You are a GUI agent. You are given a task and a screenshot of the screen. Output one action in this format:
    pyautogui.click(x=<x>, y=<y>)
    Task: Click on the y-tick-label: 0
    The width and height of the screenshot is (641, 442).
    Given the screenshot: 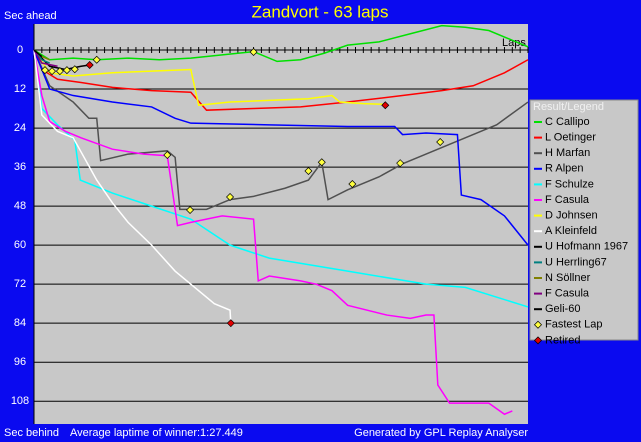 What is the action you would take?
    pyautogui.click(x=20, y=50)
    